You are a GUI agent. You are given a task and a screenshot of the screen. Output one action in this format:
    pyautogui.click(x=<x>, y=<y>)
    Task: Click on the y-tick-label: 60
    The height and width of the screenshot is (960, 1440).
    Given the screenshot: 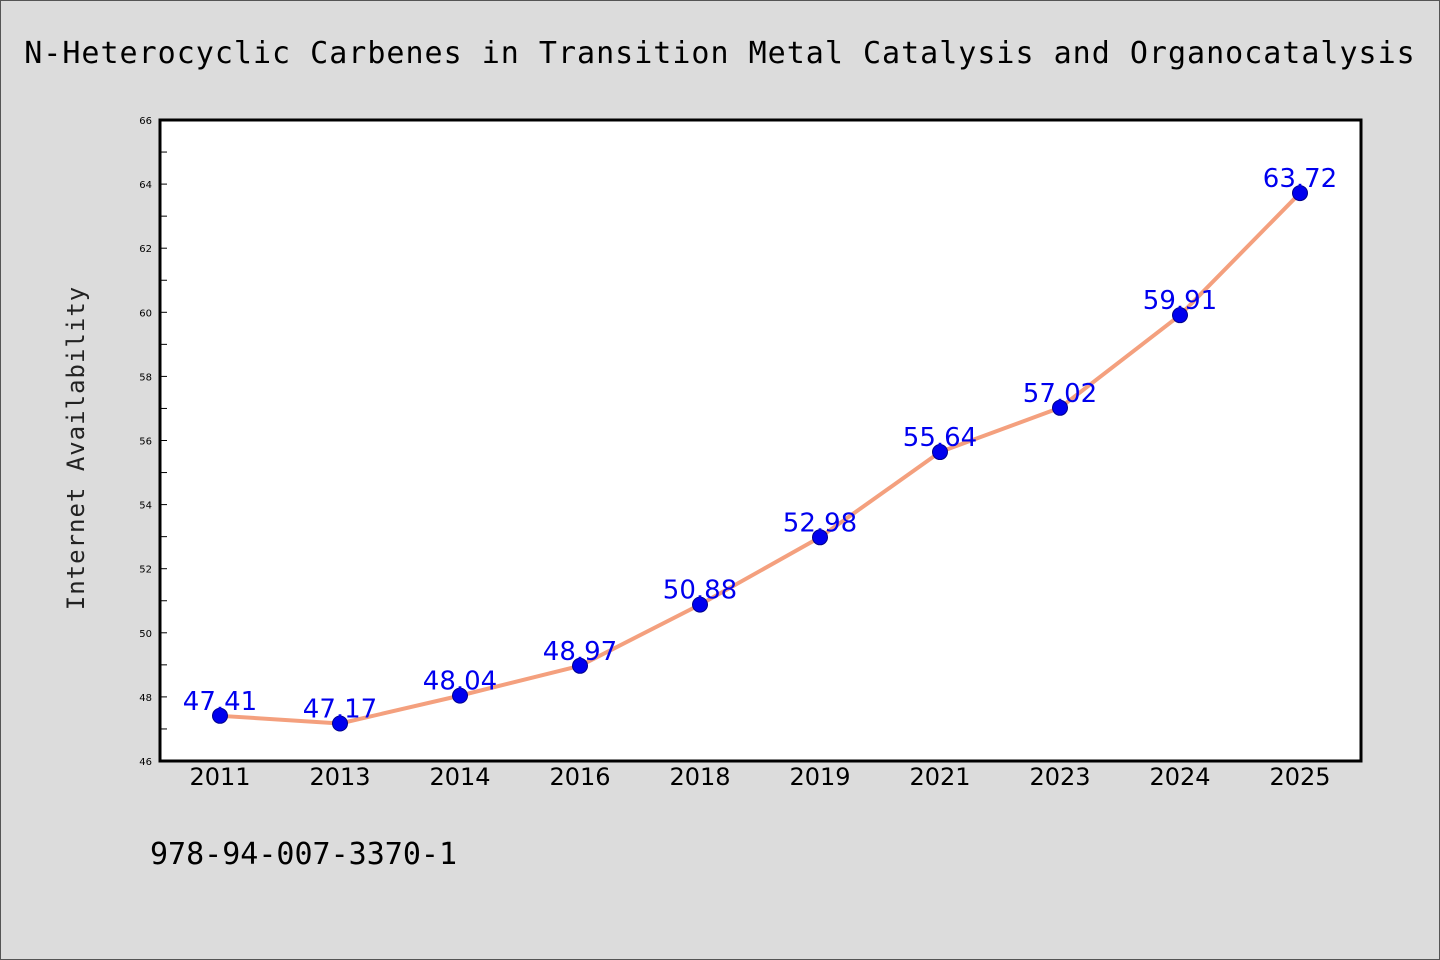 What is the action you would take?
    pyautogui.click(x=145, y=313)
    